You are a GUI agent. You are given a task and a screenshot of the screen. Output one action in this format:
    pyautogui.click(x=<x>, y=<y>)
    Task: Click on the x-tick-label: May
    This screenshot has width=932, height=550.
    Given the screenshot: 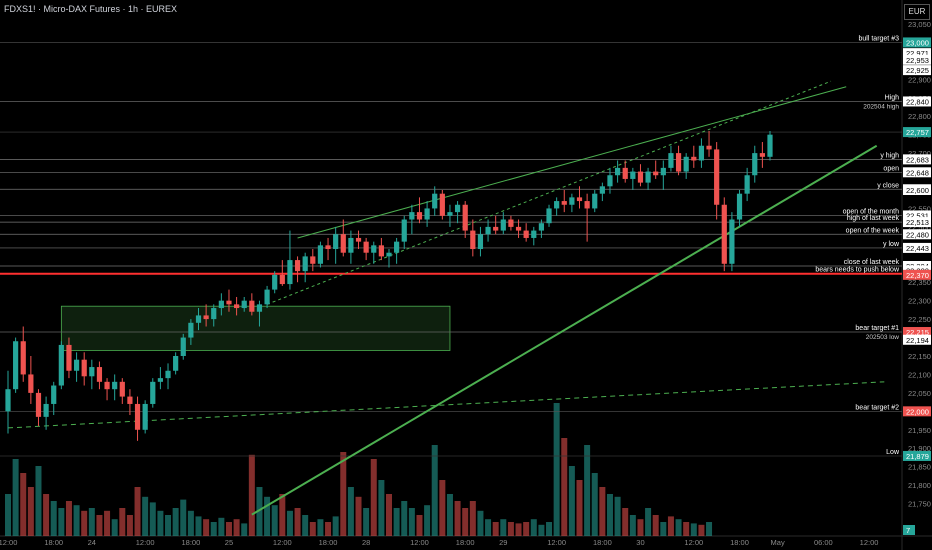 What is the action you would take?
    pyautogui.click(x=778, y=542)
    